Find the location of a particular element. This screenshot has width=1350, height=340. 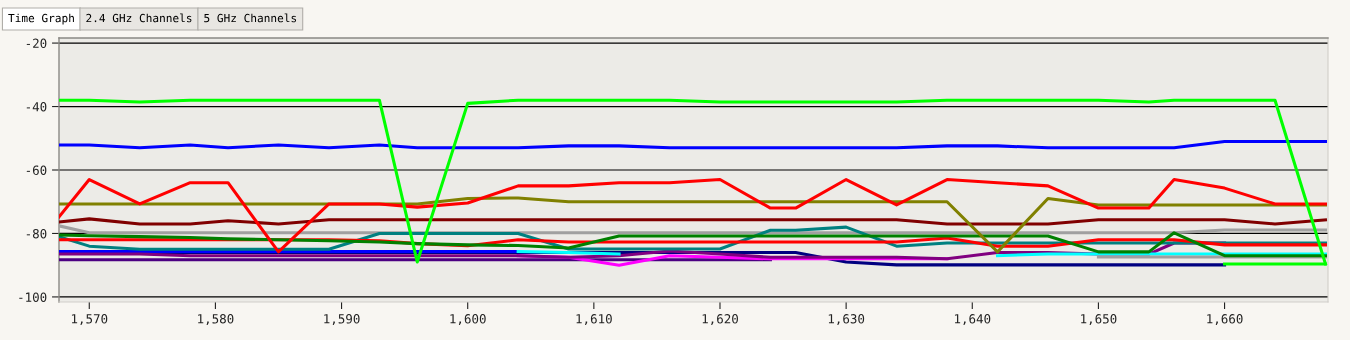

text: 5 GHz Channels is located at coordinates (250, 18).